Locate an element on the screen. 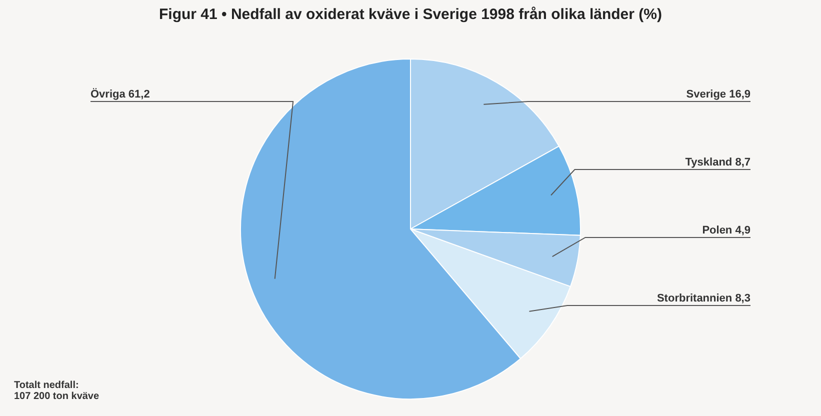  slice-label: Övriga 61,2 is located at coordinates (120, 94).